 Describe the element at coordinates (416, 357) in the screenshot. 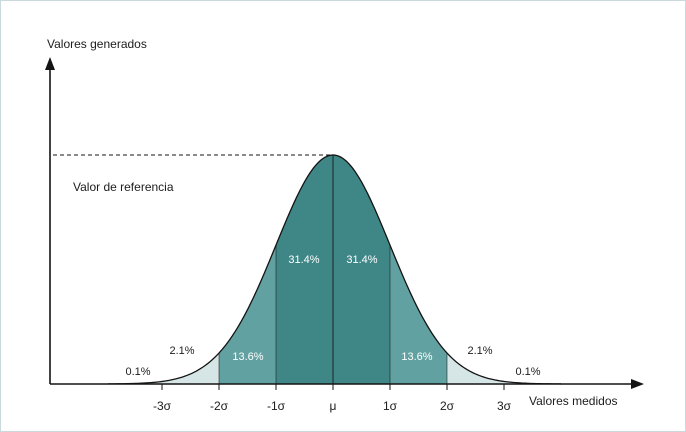

I see `region-label-4: 13.6%` at that location.